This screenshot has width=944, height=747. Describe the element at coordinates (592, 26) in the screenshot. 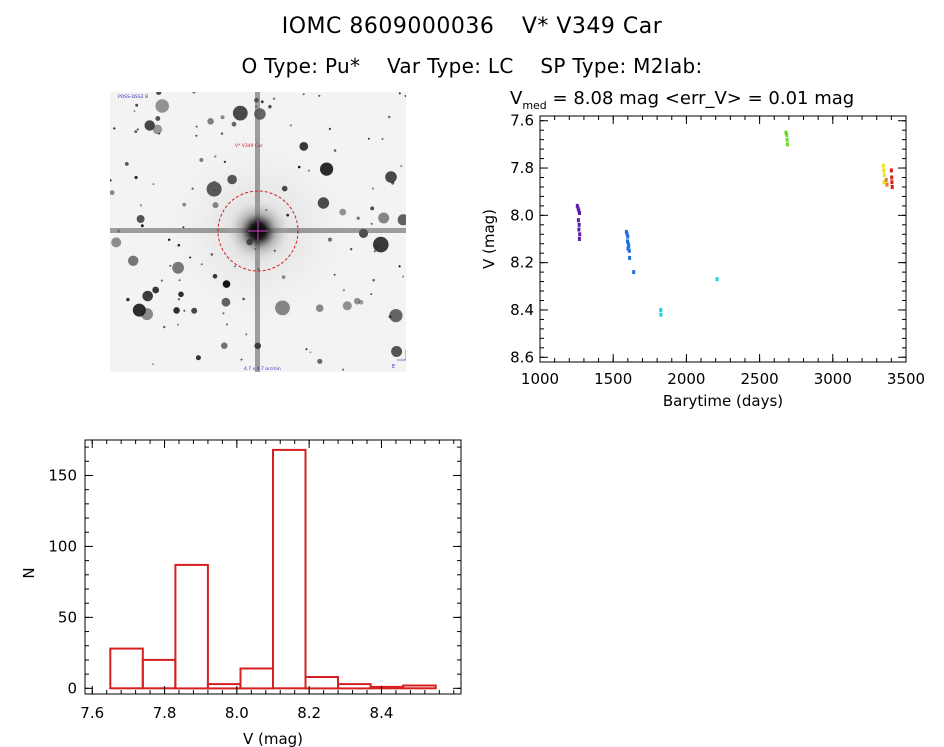

I see `star-name: V* V349 Car` at that location.